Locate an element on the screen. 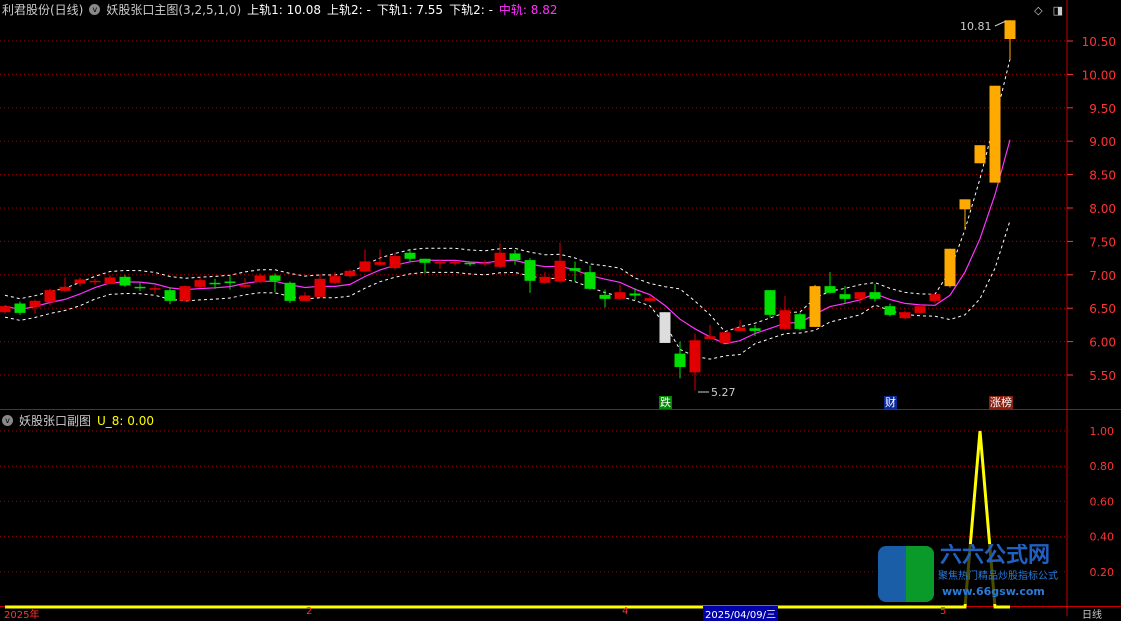 This screenshot has width=1121, height=621. y-tick-label: 6.00 is located at coordinates (1102, 343).